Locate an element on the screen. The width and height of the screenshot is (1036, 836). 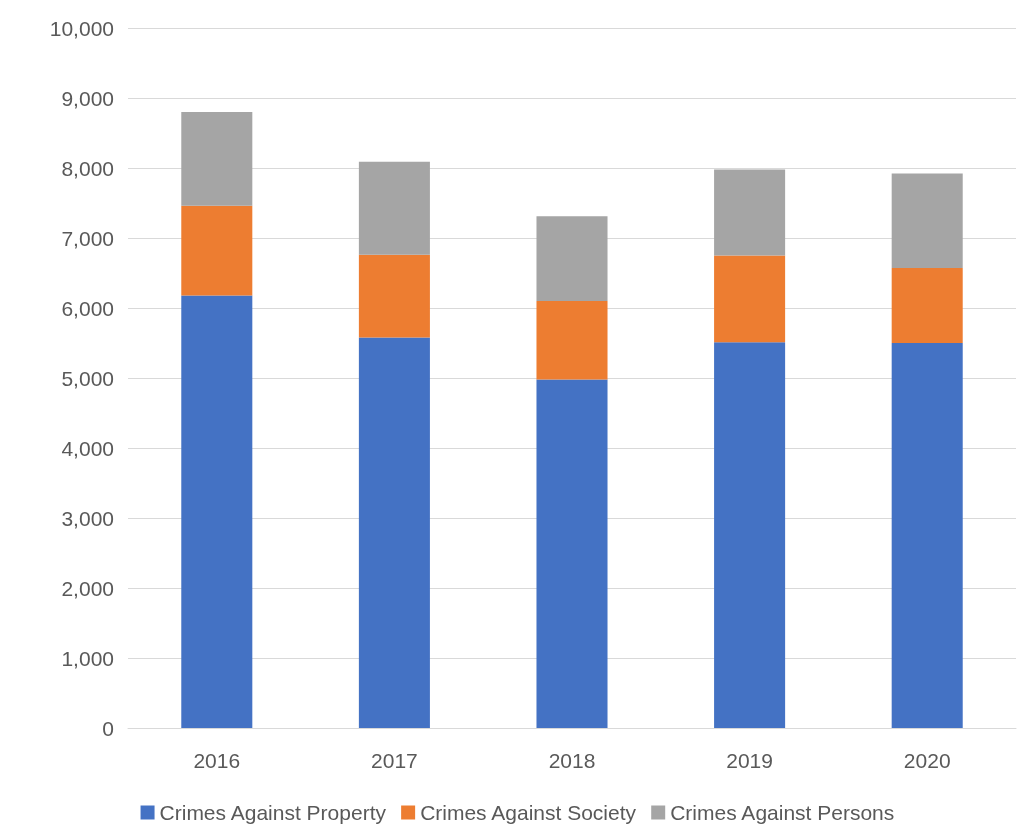
y-tick-label: 5,000 is located at coordinates (87, 378).